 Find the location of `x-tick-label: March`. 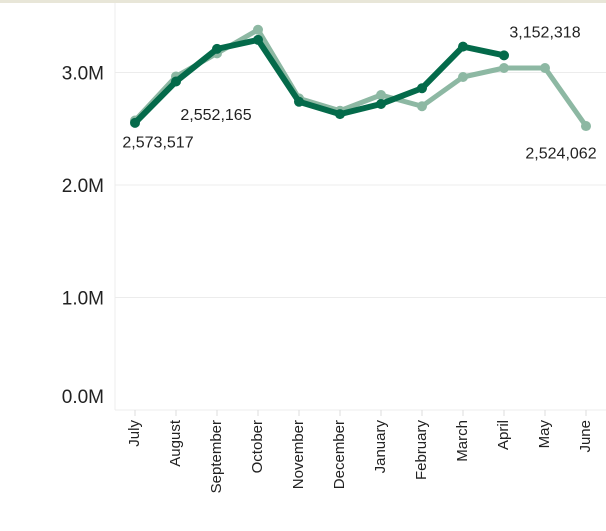

x-tick-label: March is located at coordinates (462, 441).